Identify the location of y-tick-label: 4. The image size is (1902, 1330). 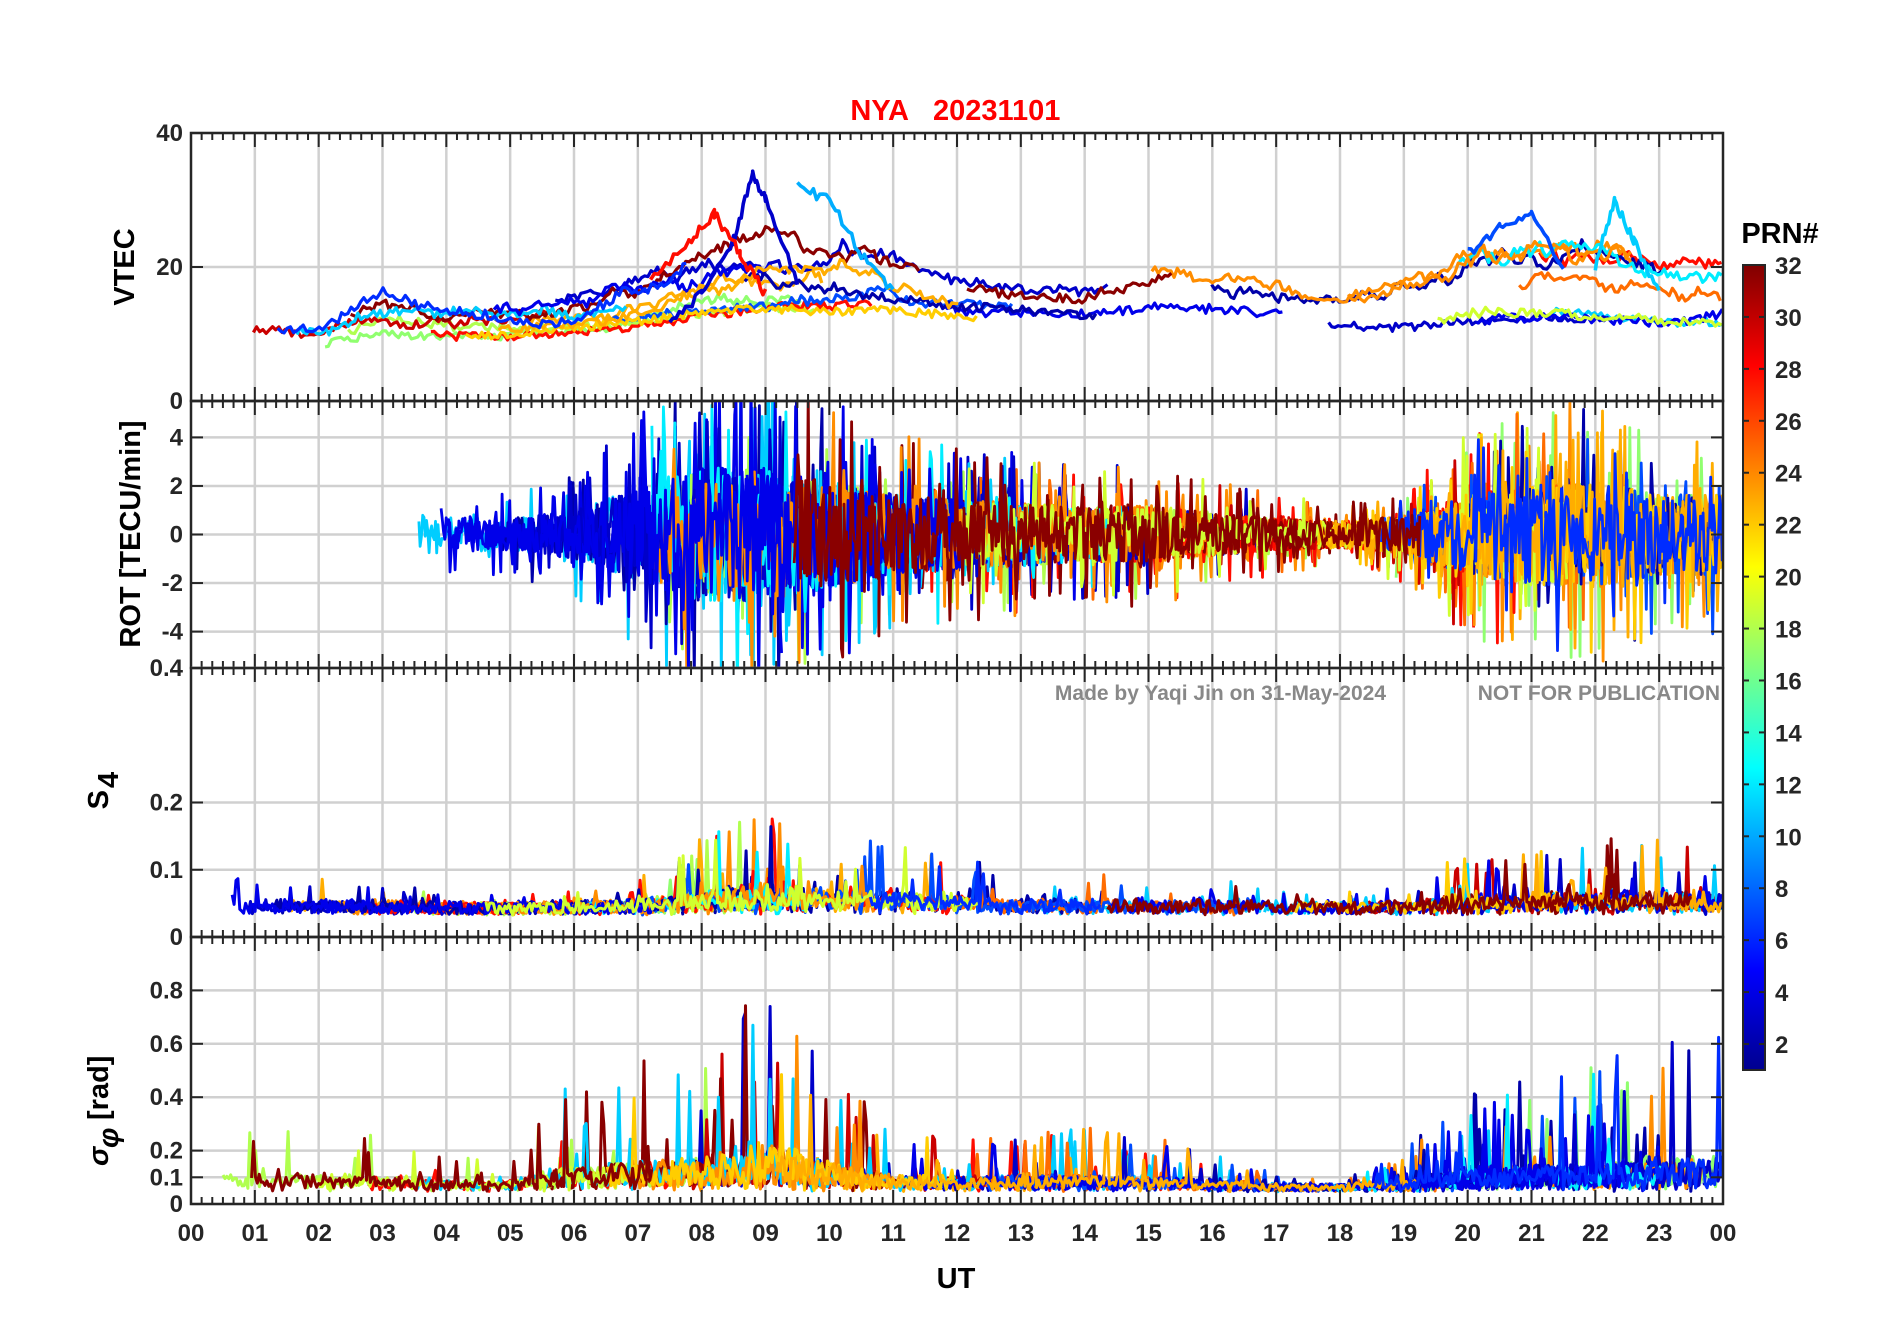
(177, 437).